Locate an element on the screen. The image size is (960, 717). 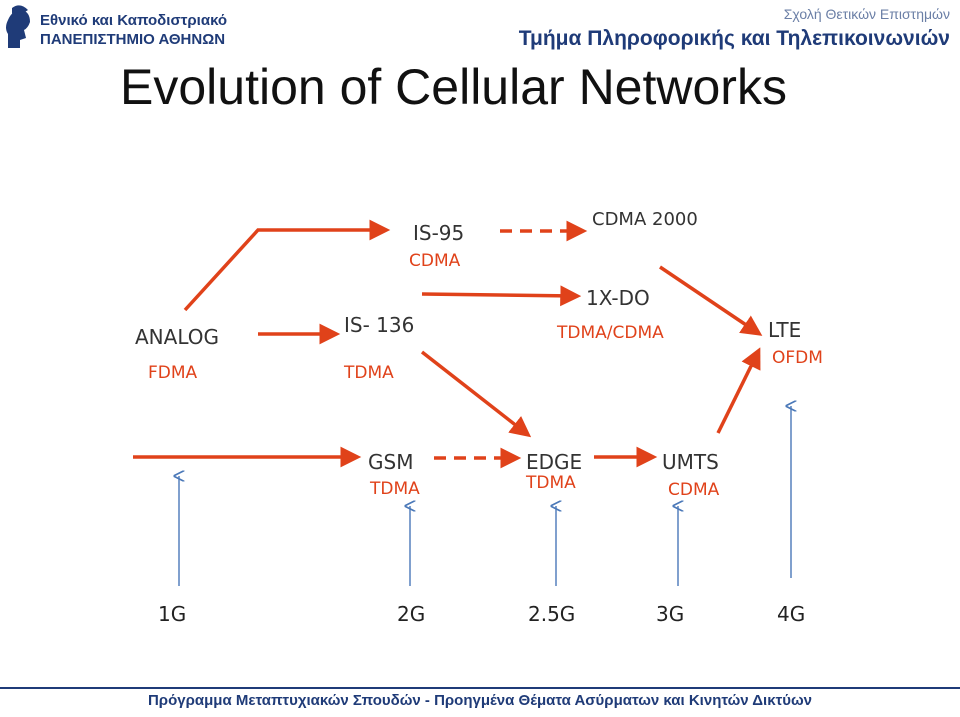
node-1xdo: 1X-DO is located at coordinates (618, 298).